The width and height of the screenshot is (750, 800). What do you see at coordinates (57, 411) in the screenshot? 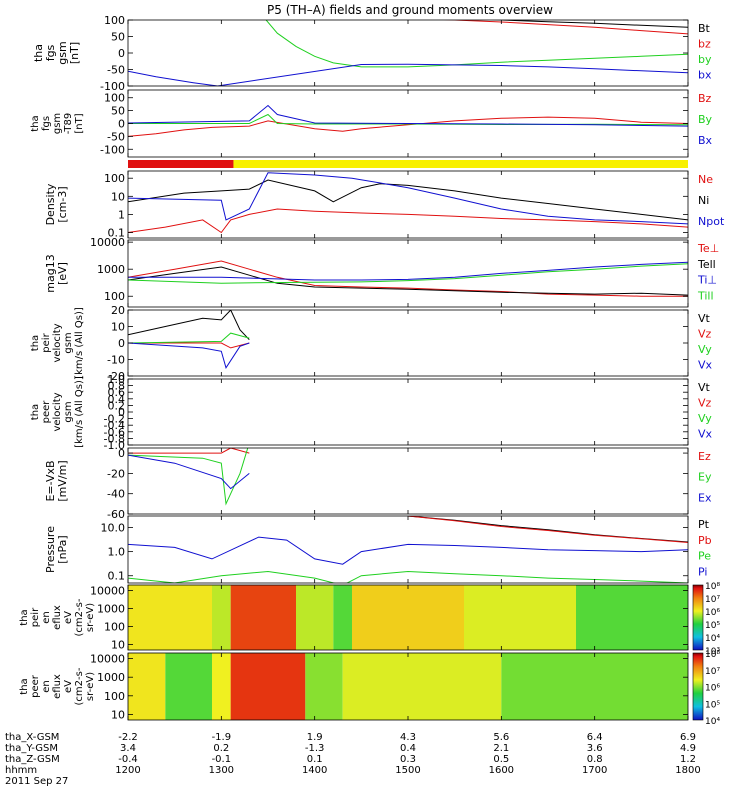
I see `y-axis-label: velocity` at bounding box center [57, 411].